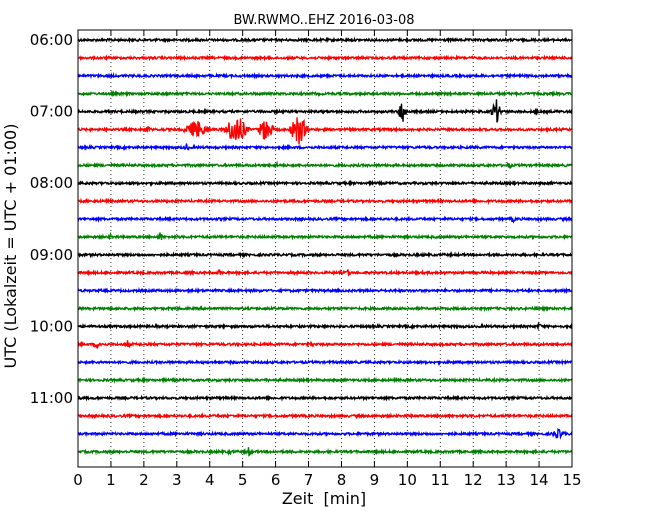 This screenshot has width=650, height=520. I want to click on x-tick-label: 8, so click(342, 480).